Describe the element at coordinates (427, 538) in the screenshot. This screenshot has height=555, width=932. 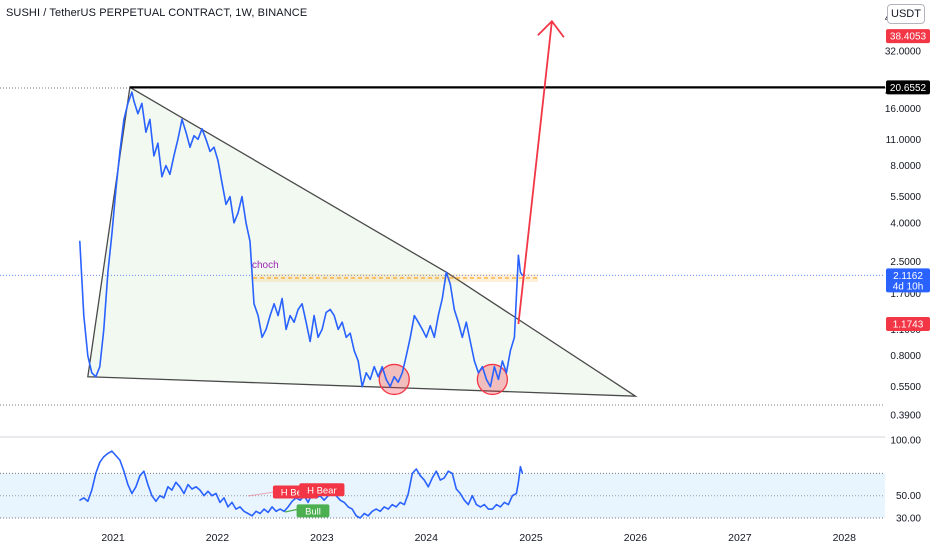
I see `x-tick-3: 2024` at that location.